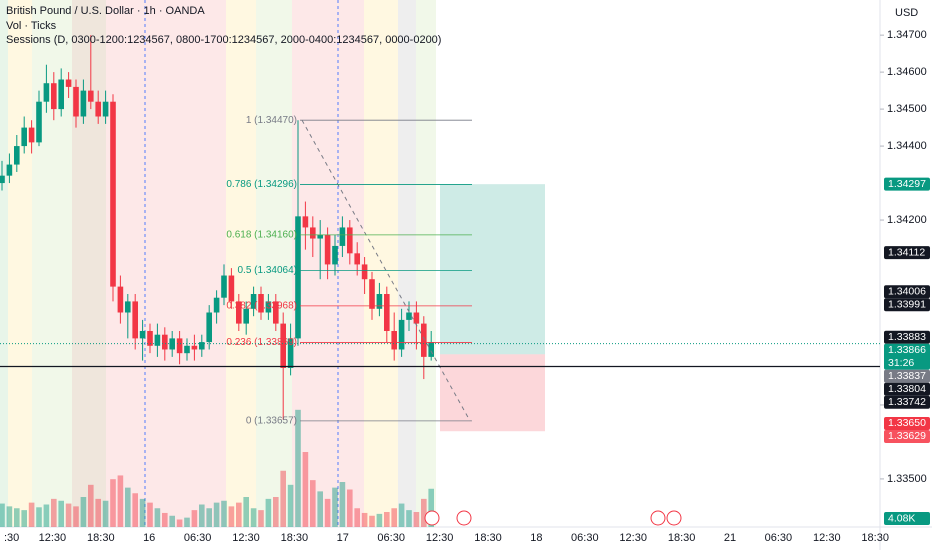 The width and height of the screenshot is (932, 550). I want to click on currency: USD, so click(906, 13).